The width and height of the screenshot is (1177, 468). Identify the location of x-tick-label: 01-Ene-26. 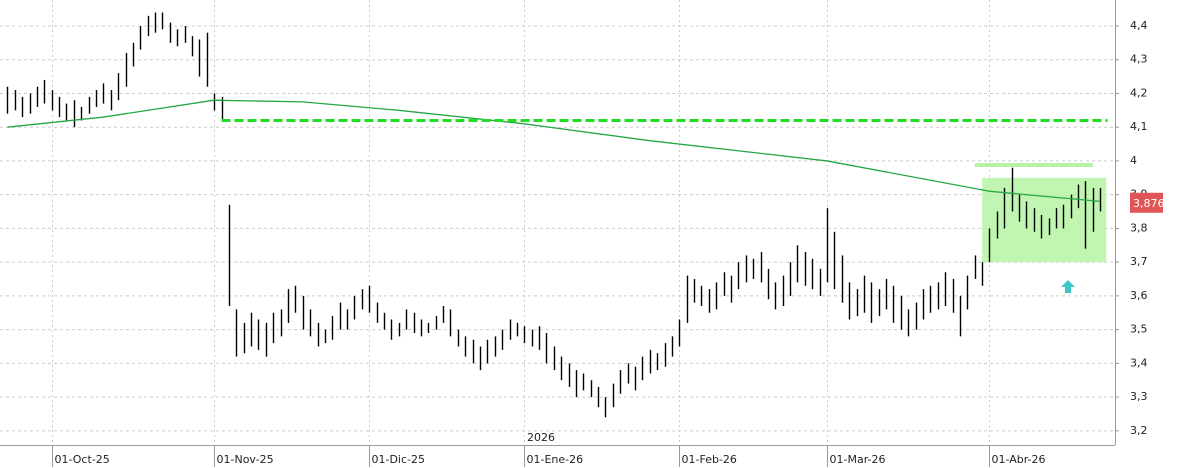
(555, 459).